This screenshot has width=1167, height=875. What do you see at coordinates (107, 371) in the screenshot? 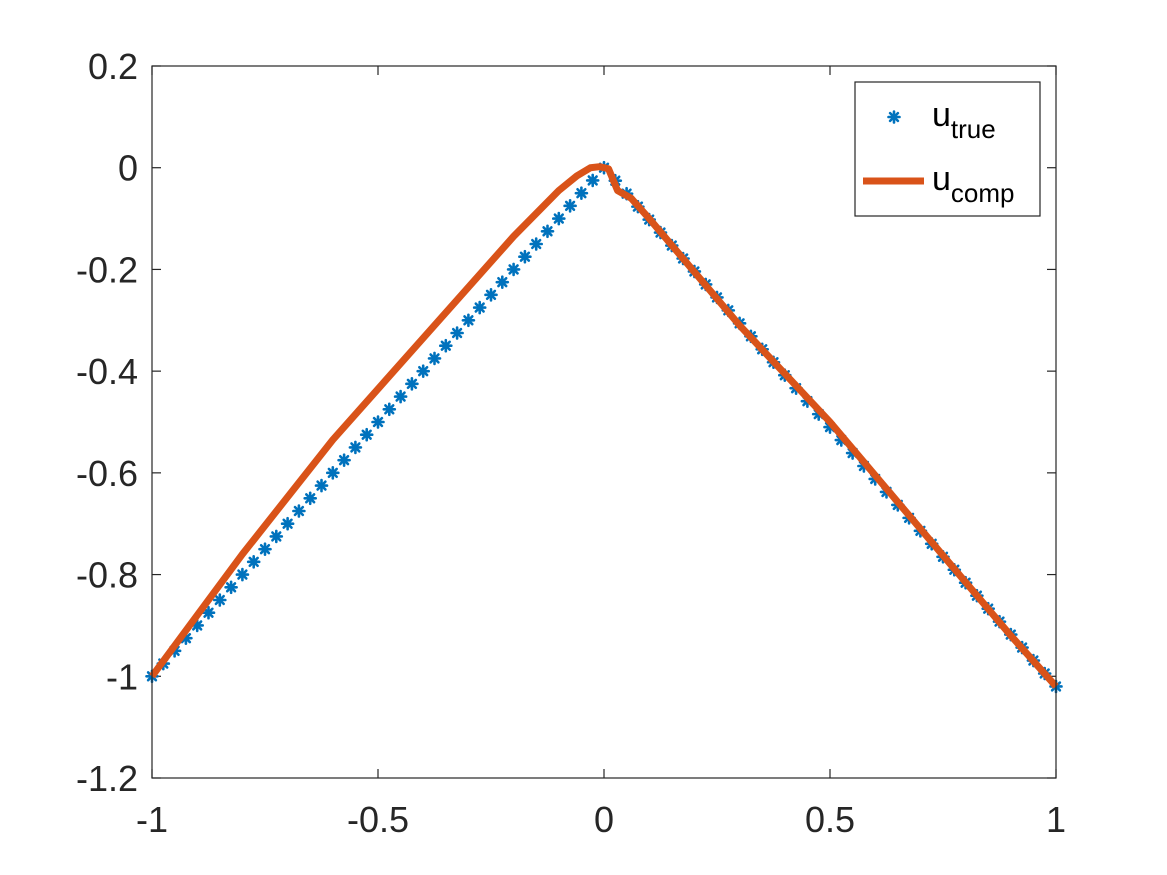
I see `y-tick-label: -0.4` at bounding box center [107, 371].